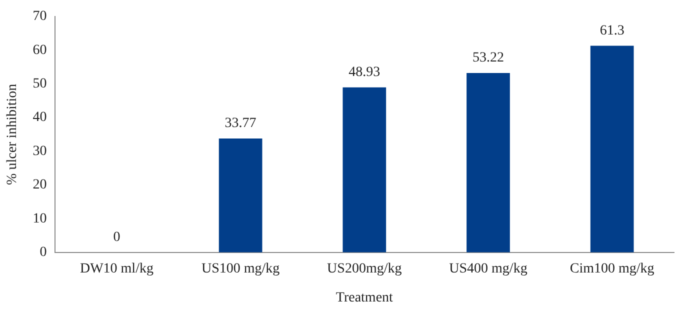 This screenshot has width=686, height=310. Describe the element at coordinates (365, 298) in the screenshot. I see `x-axis-title: Treatment` at that location.